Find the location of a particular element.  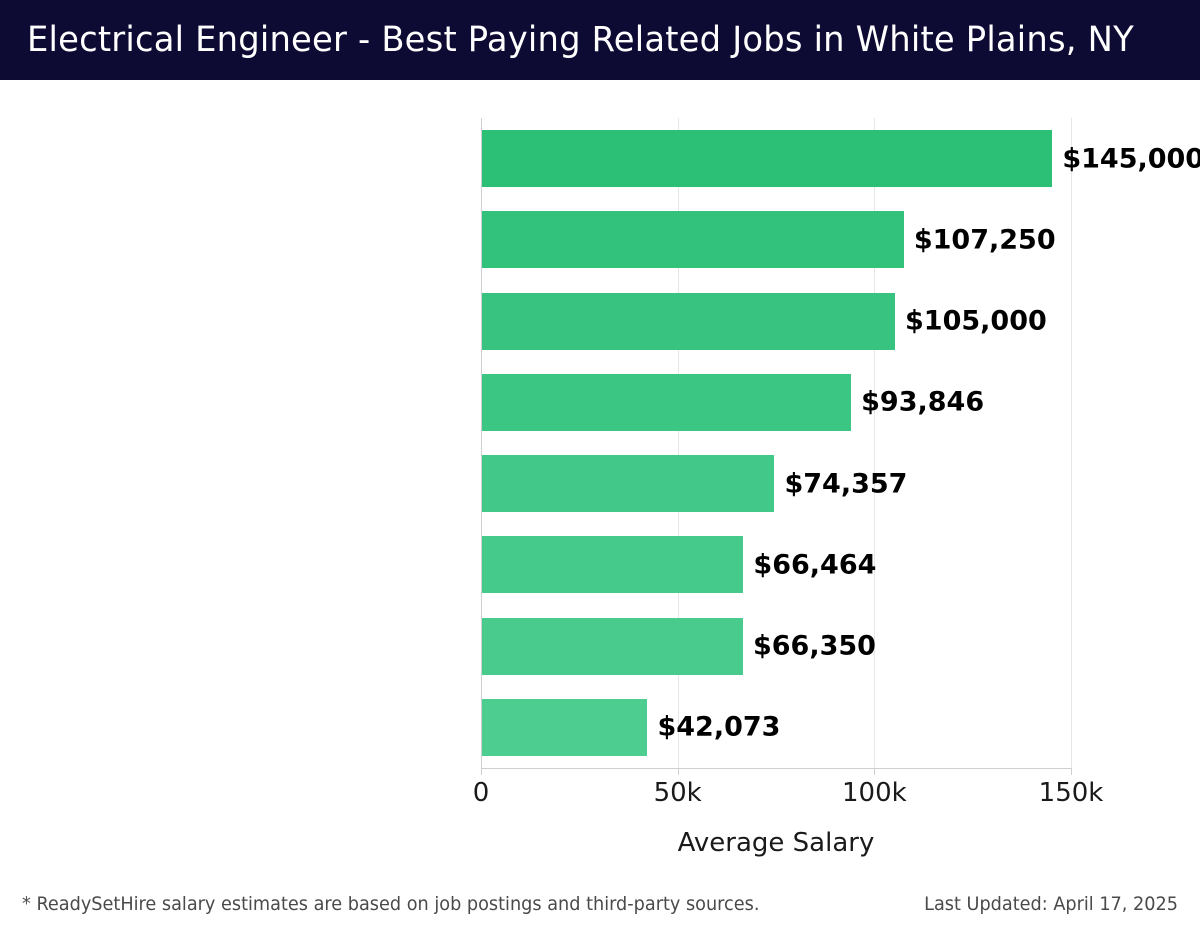

value-label: $42,073 is located at coordinates (719, 727).